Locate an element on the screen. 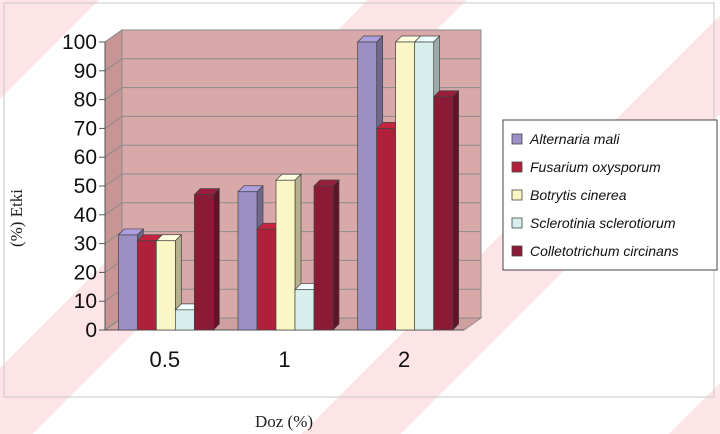 The image size is (720, 434). y-tick-label: 50 is located at coordinates (85, 186).